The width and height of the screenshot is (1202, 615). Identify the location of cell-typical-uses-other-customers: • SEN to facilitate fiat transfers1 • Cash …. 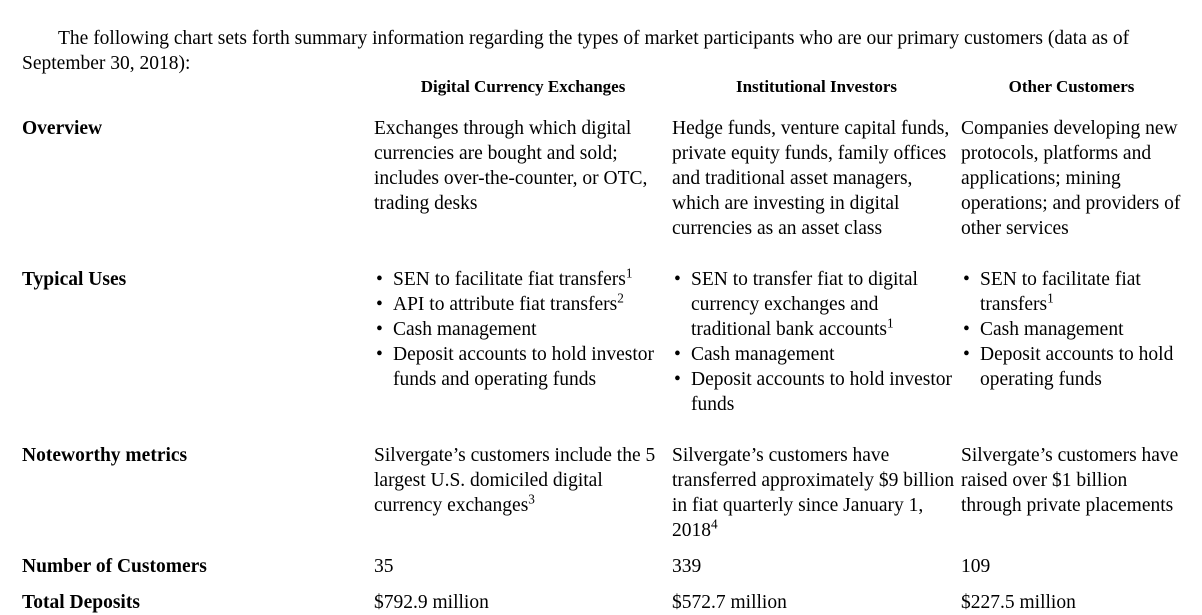
(1071, 355).